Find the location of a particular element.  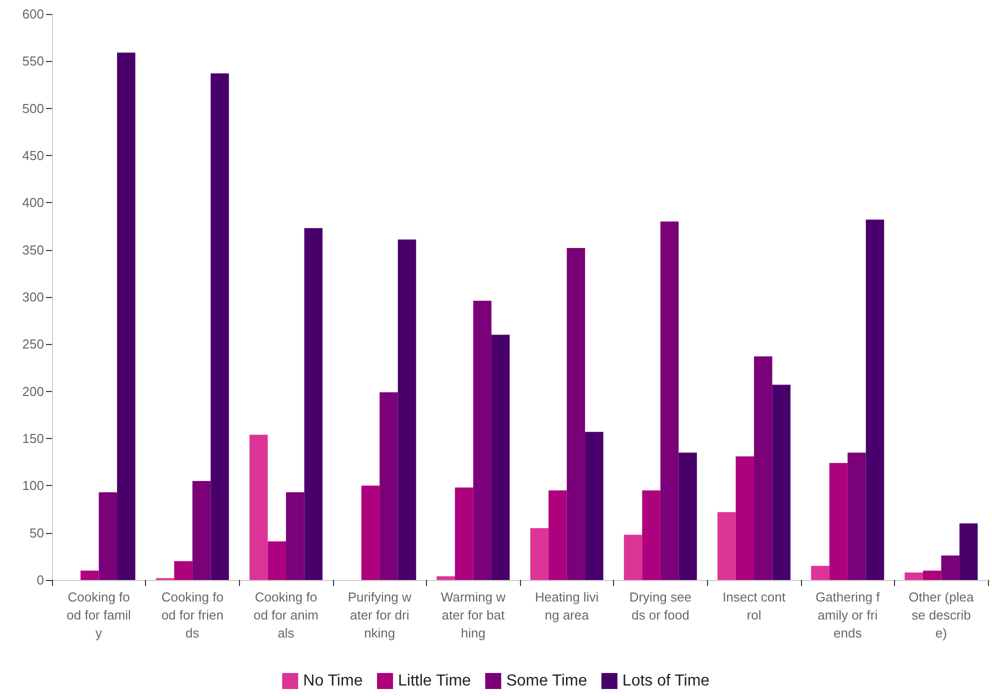

y-tick-label: 50 is located at coordinates (37, 532).